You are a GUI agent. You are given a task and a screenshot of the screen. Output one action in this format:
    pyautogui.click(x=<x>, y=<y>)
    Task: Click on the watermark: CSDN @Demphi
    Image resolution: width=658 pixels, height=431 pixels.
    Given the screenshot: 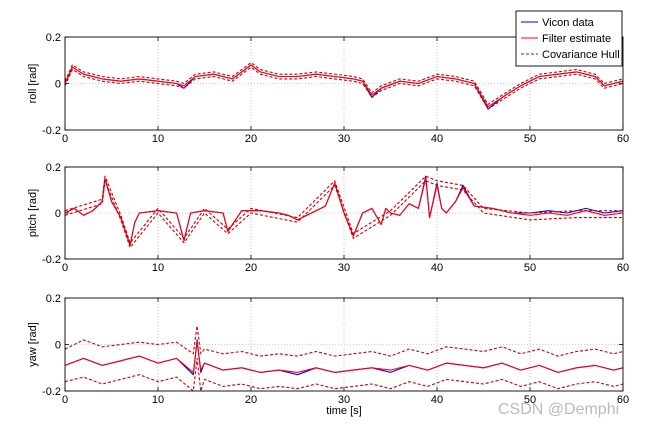 What is the action you would take?
    pyautogui.click(x=558, y=409)
    